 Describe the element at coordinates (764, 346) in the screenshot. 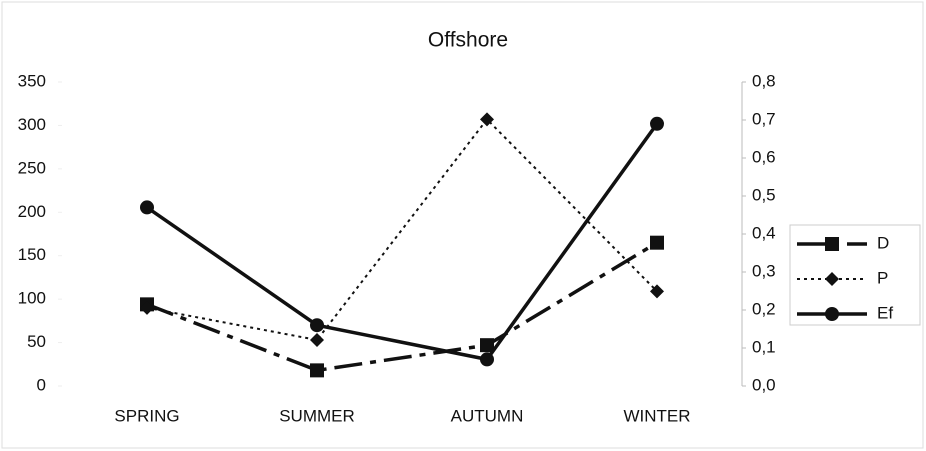

I see `y2-tick-label: 0,1` at that location.